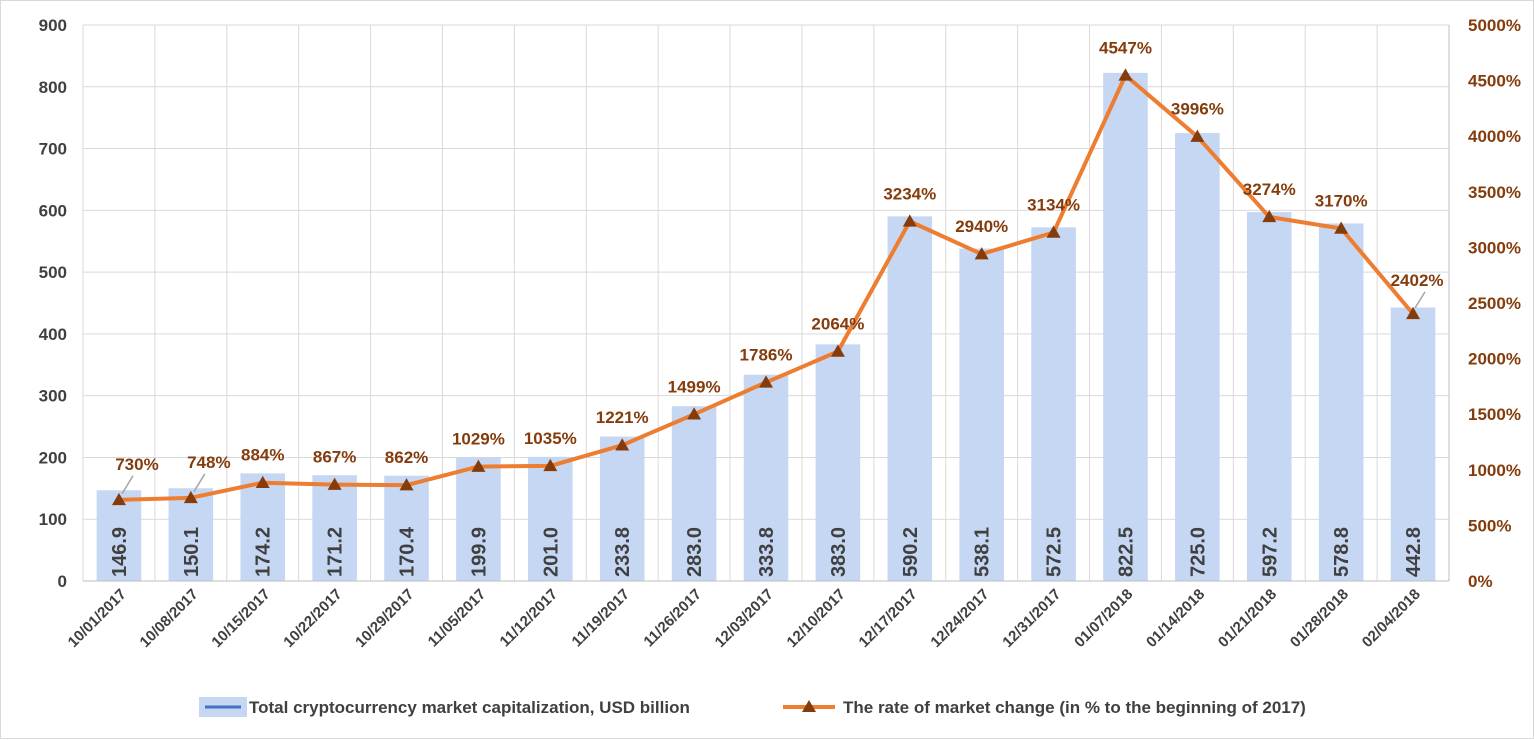 The image size is (1534, 740). I want to click on x-axis-tick: 12/17/2017, so click(888, 618).